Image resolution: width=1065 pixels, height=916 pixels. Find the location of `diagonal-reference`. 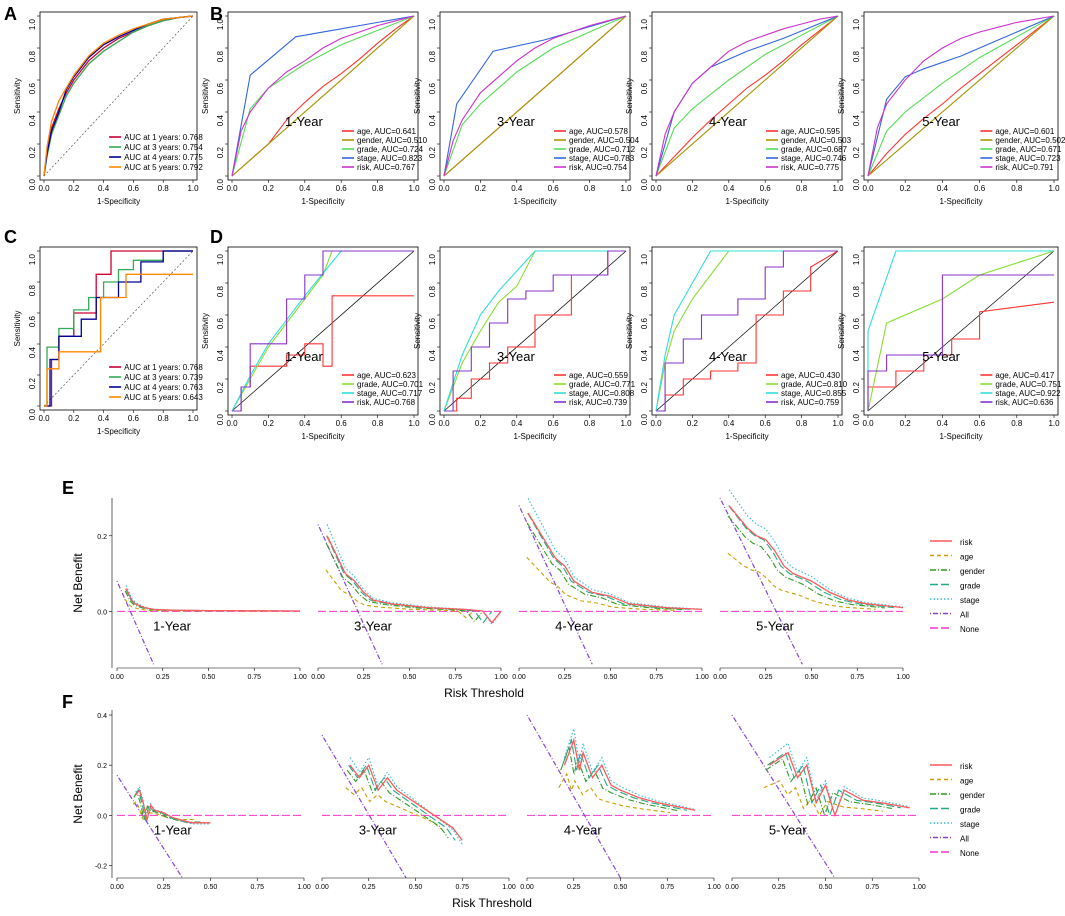

diagonal-reference is located at coordinates (118, 96).